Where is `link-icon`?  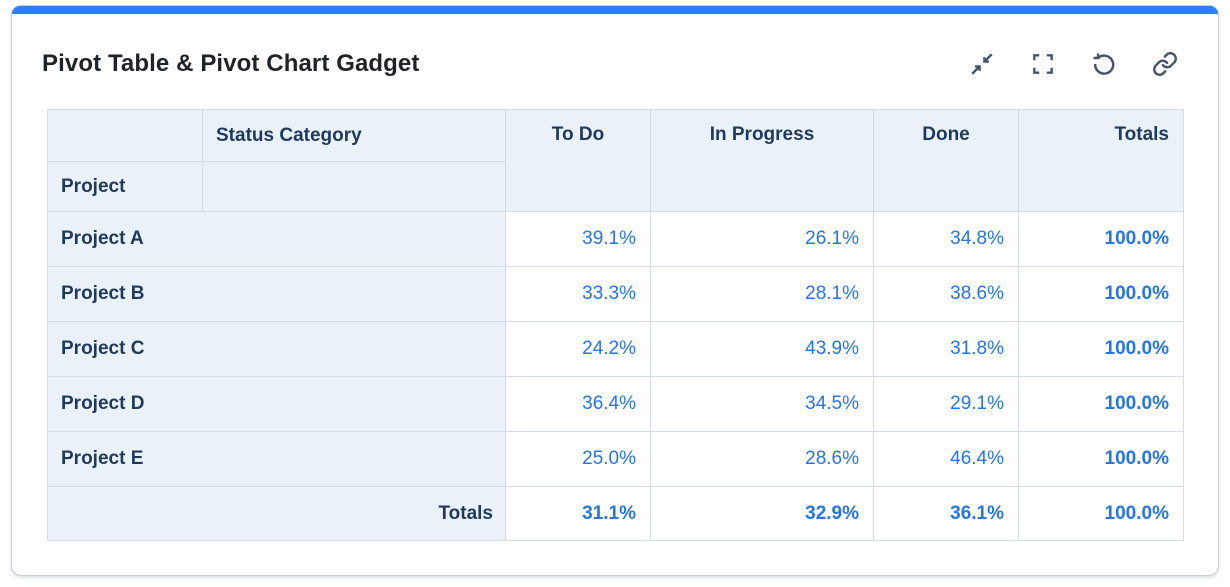
link-icon is located at coordinates (1165, 64).